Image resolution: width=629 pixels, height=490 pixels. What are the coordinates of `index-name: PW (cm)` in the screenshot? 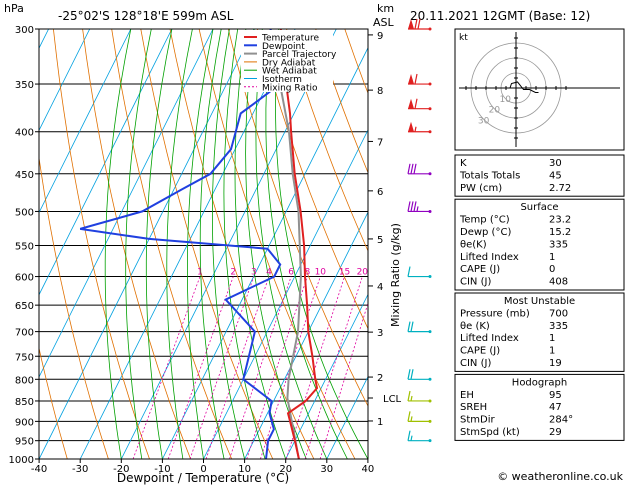 It's located at (481, 188).